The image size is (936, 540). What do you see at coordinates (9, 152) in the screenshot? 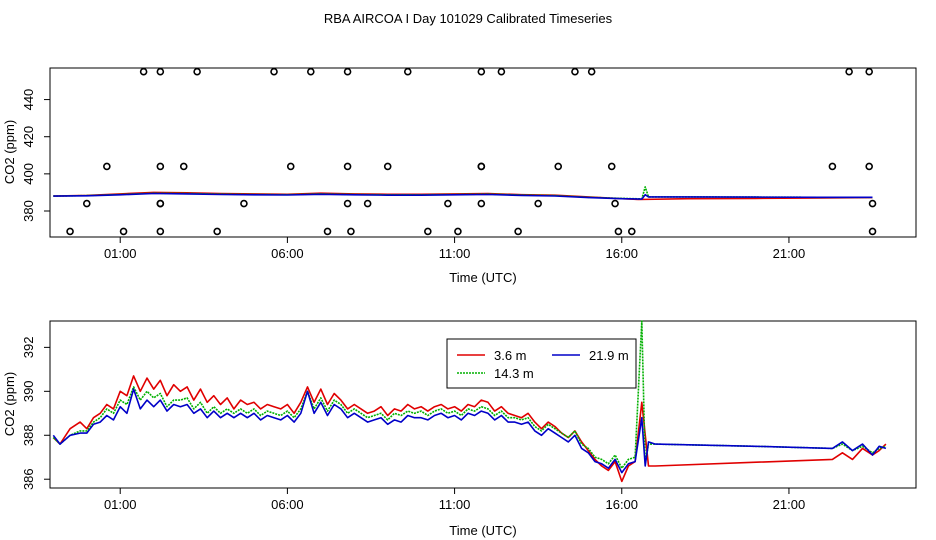
I see `y-axis-label-top: CO2 (ppm)` at bounding box center [9, 152].